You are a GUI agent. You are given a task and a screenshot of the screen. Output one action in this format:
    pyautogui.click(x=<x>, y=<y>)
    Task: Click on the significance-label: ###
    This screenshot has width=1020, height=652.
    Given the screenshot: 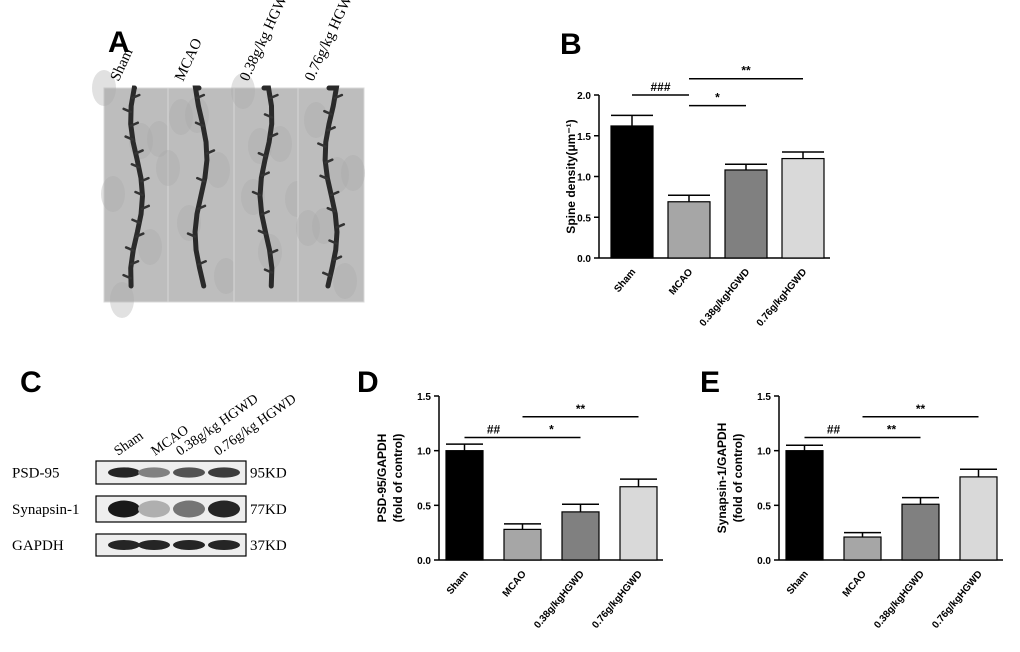 What is the action you would take?
    pyautogui.click(x=660, y=87)
    